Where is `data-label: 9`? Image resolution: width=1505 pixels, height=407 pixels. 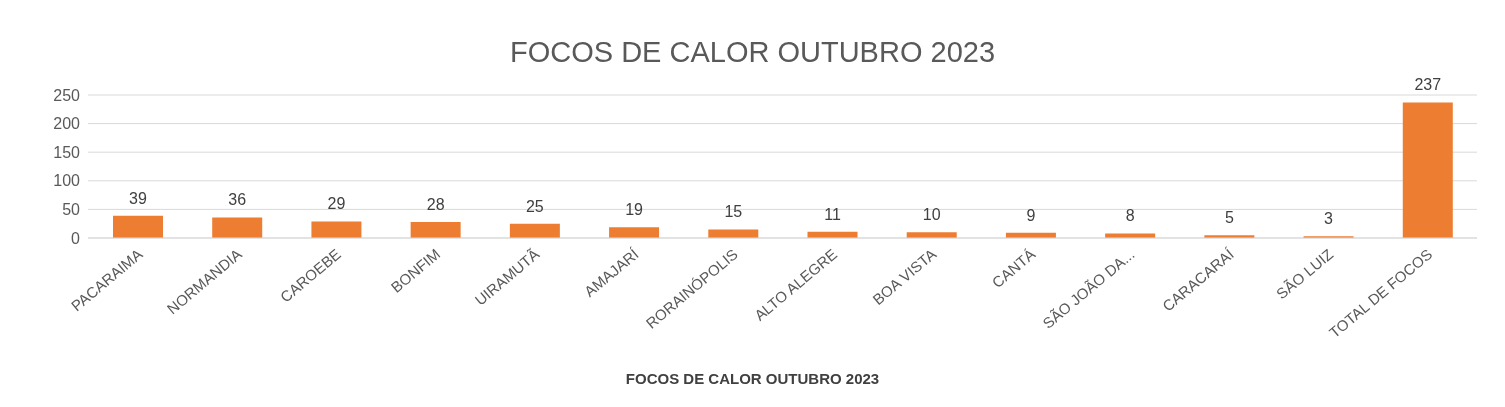
data-label: 9 is located at coordinates (1031, 215).